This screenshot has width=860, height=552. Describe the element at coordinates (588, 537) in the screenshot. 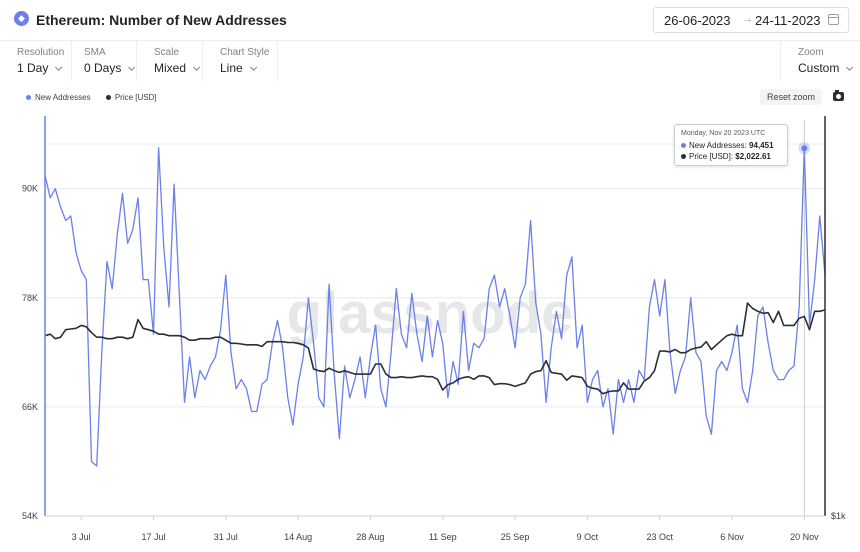

I see `x-tick-label: 9 Oct` at that location.